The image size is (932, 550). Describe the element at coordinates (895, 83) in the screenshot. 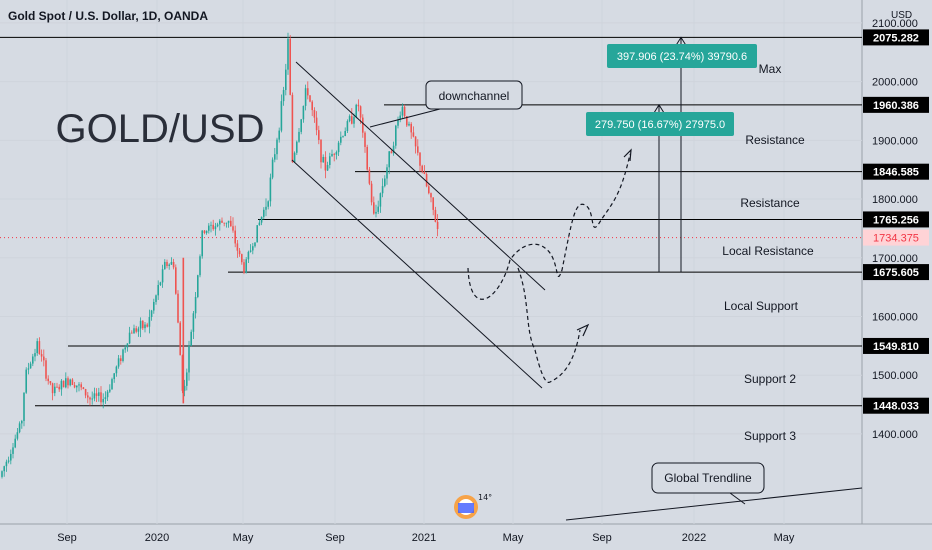

I see `price-tick-label: 2000.000` at that location.